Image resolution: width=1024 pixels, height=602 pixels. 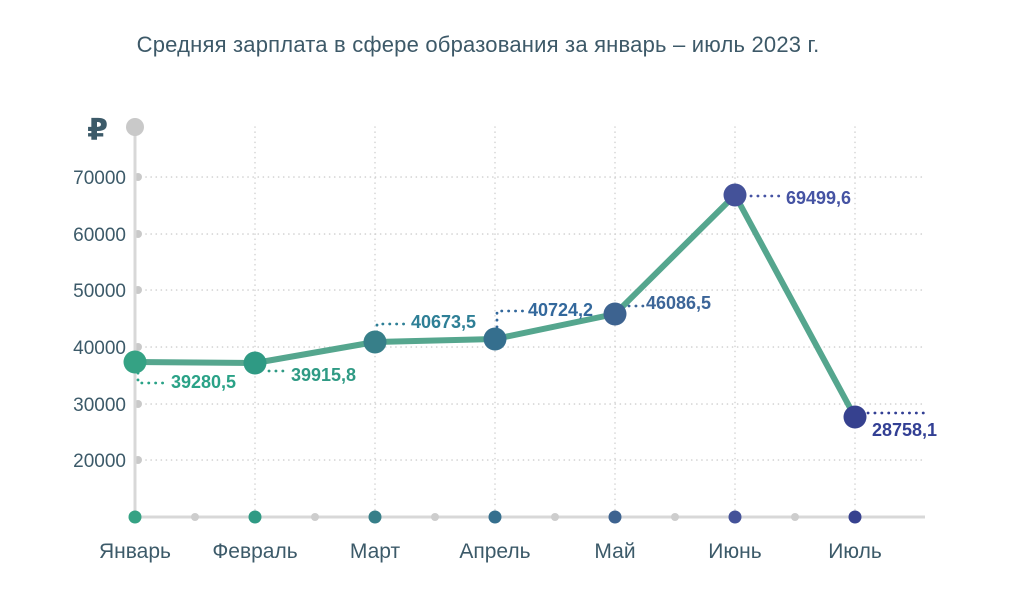 I want to click on x-axis-month-label: Февраль, so click(x=254, y=551).